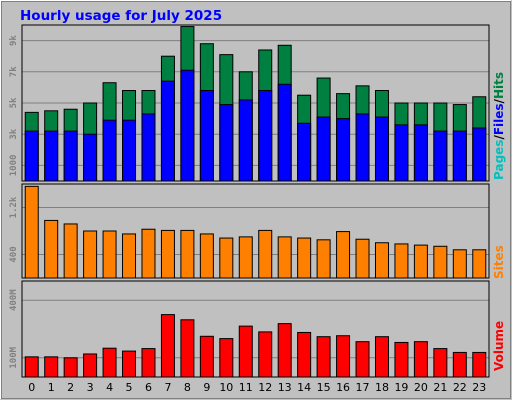 The height and width of the screenshot is (400, 512). What do you see at coordinates (51, 387) in the screenshot?
I see `x-tick-label-1: 1` at bounding box center [51, 387].